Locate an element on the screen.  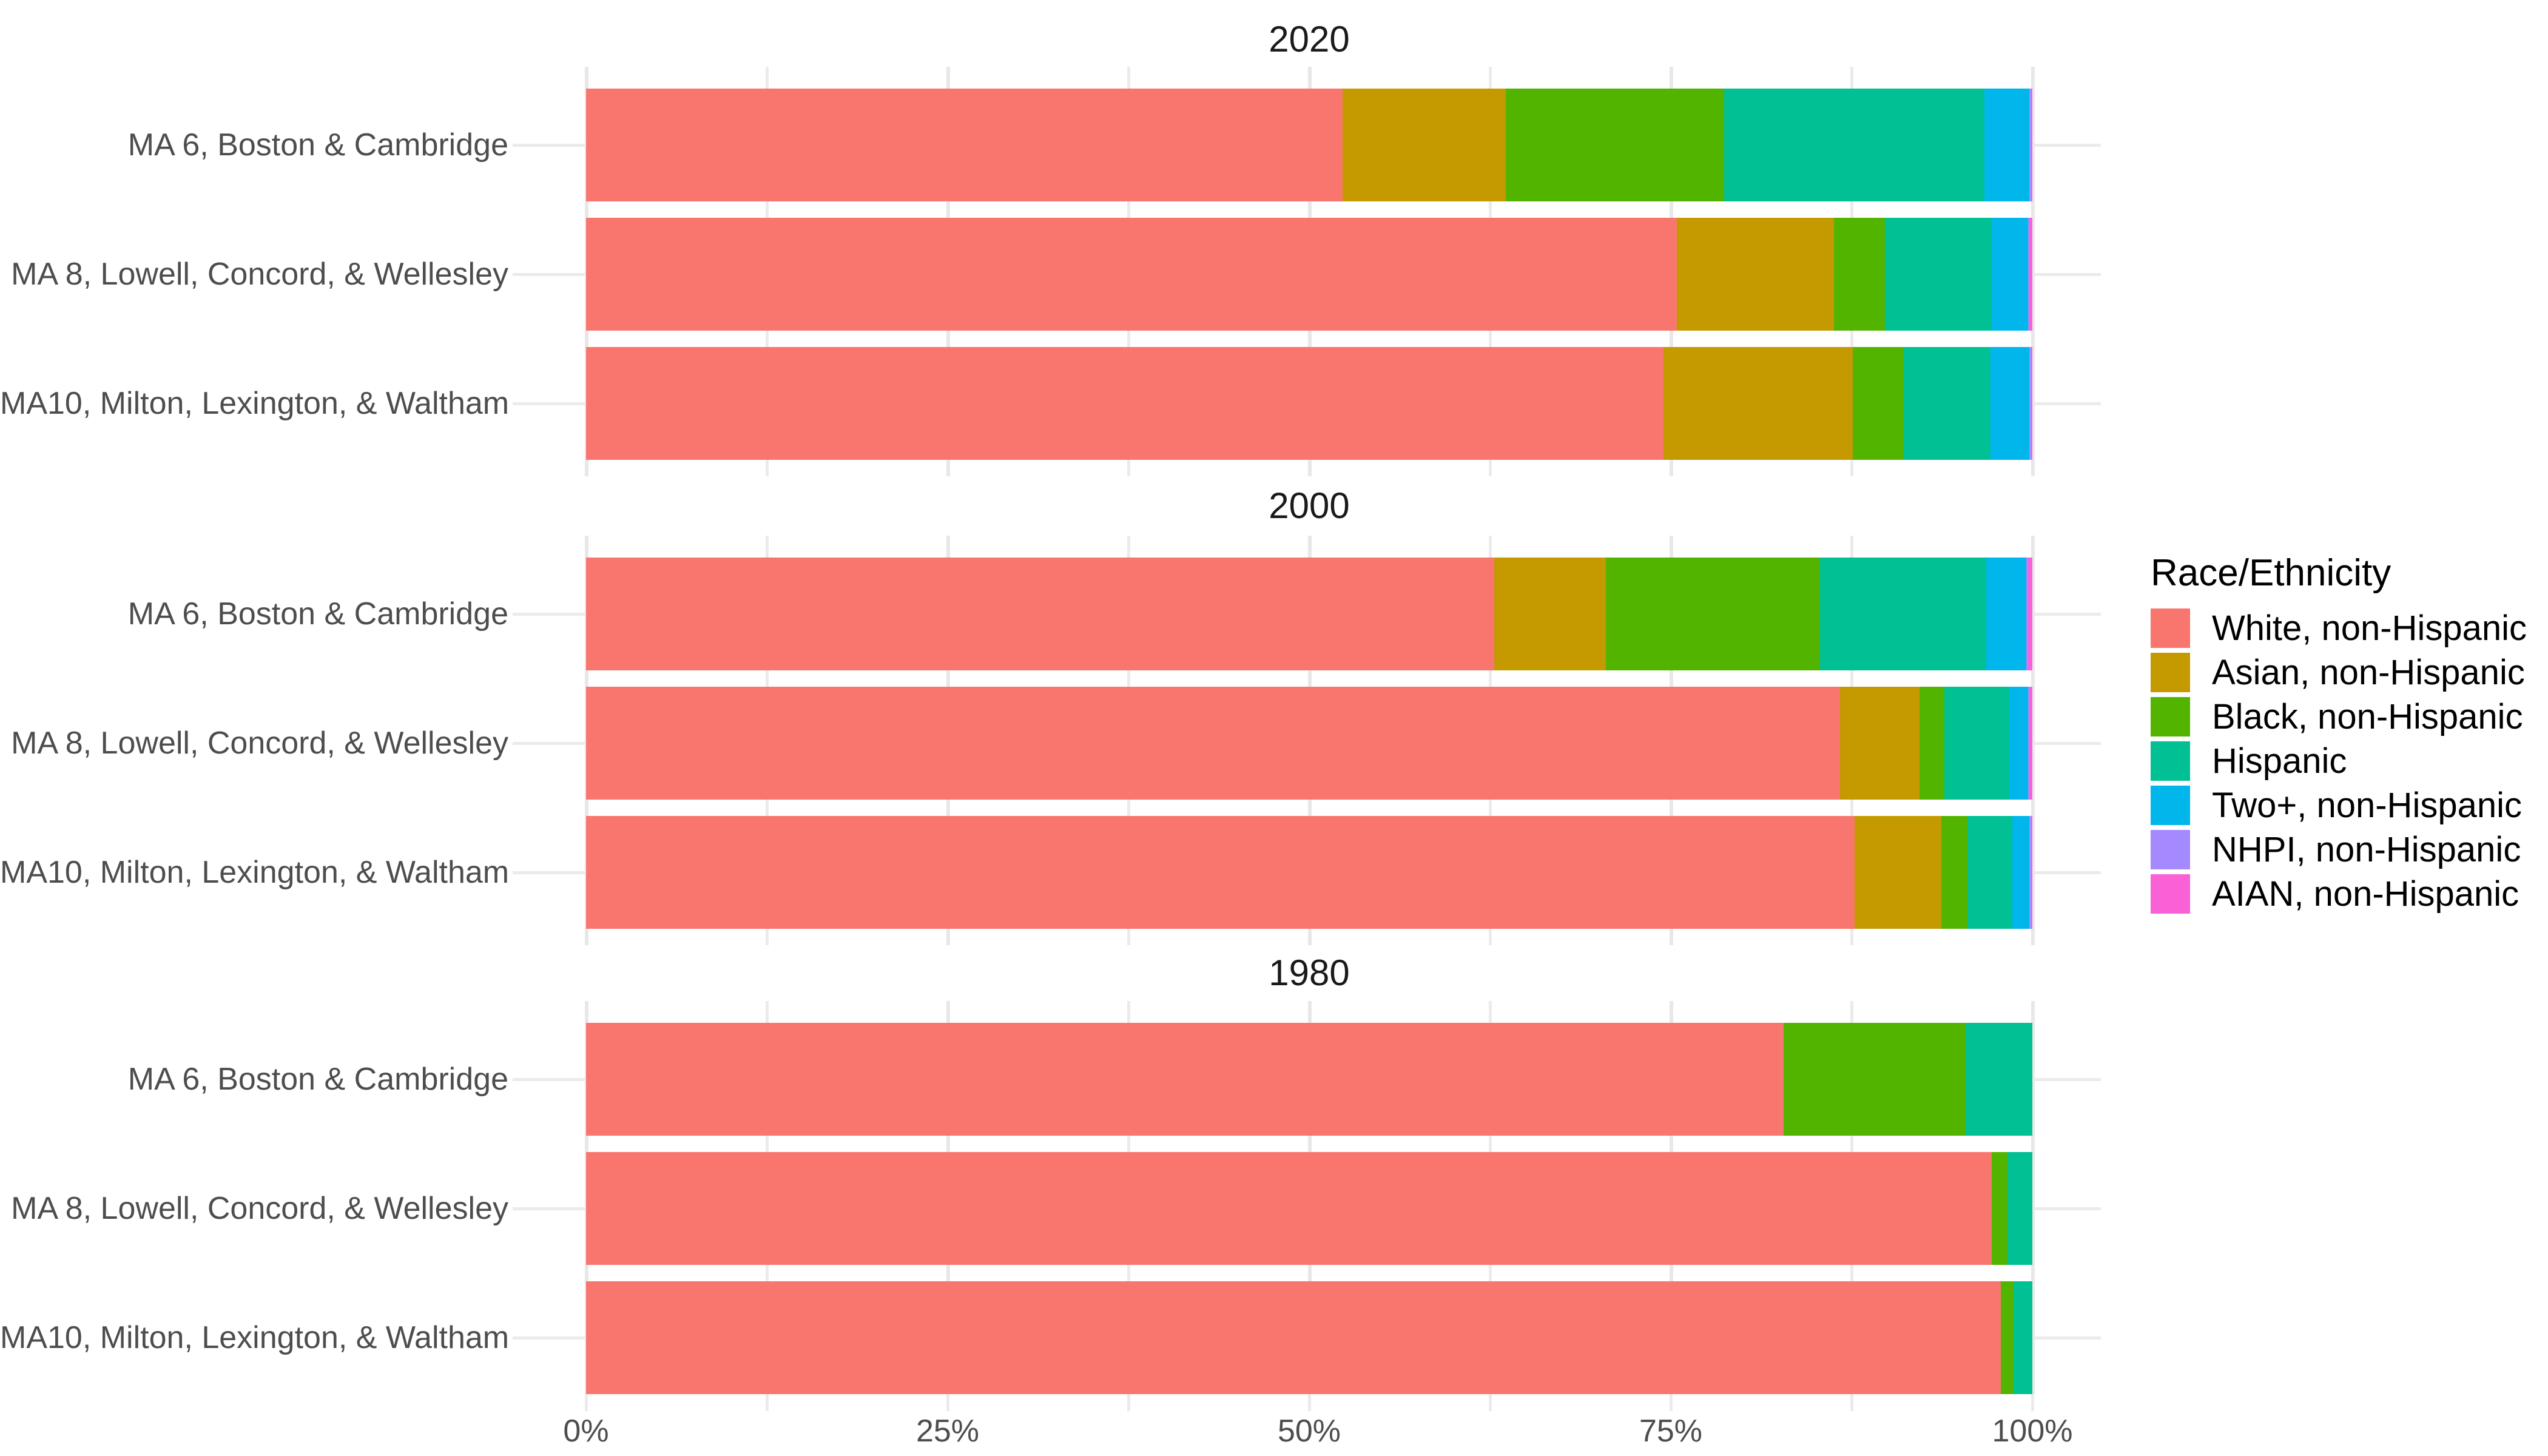
legend-title: Race/Ethnicity is located at coordinates (2271, 573).